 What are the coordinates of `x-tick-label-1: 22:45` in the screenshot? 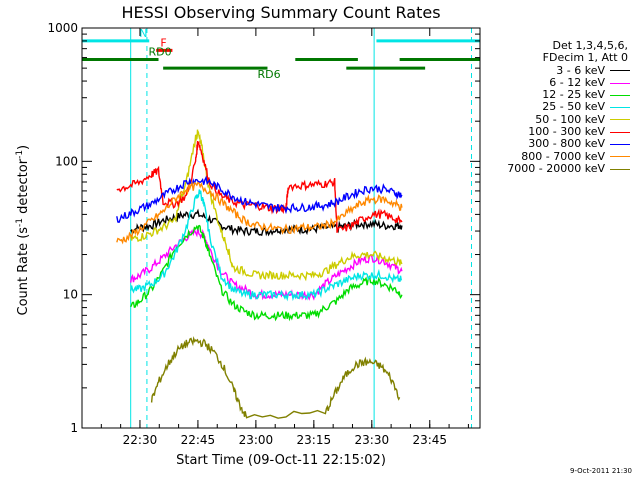 It's located at (198, 440).